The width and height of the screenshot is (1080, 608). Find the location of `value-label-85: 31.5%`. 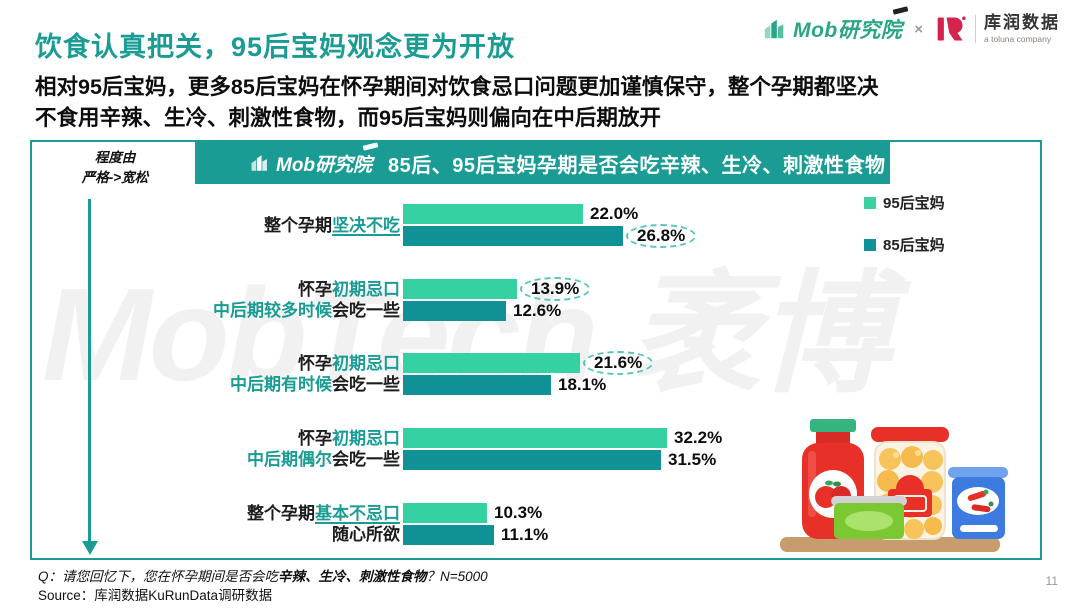

value-label-85: 31.5% is located at coordinates (692, 459).